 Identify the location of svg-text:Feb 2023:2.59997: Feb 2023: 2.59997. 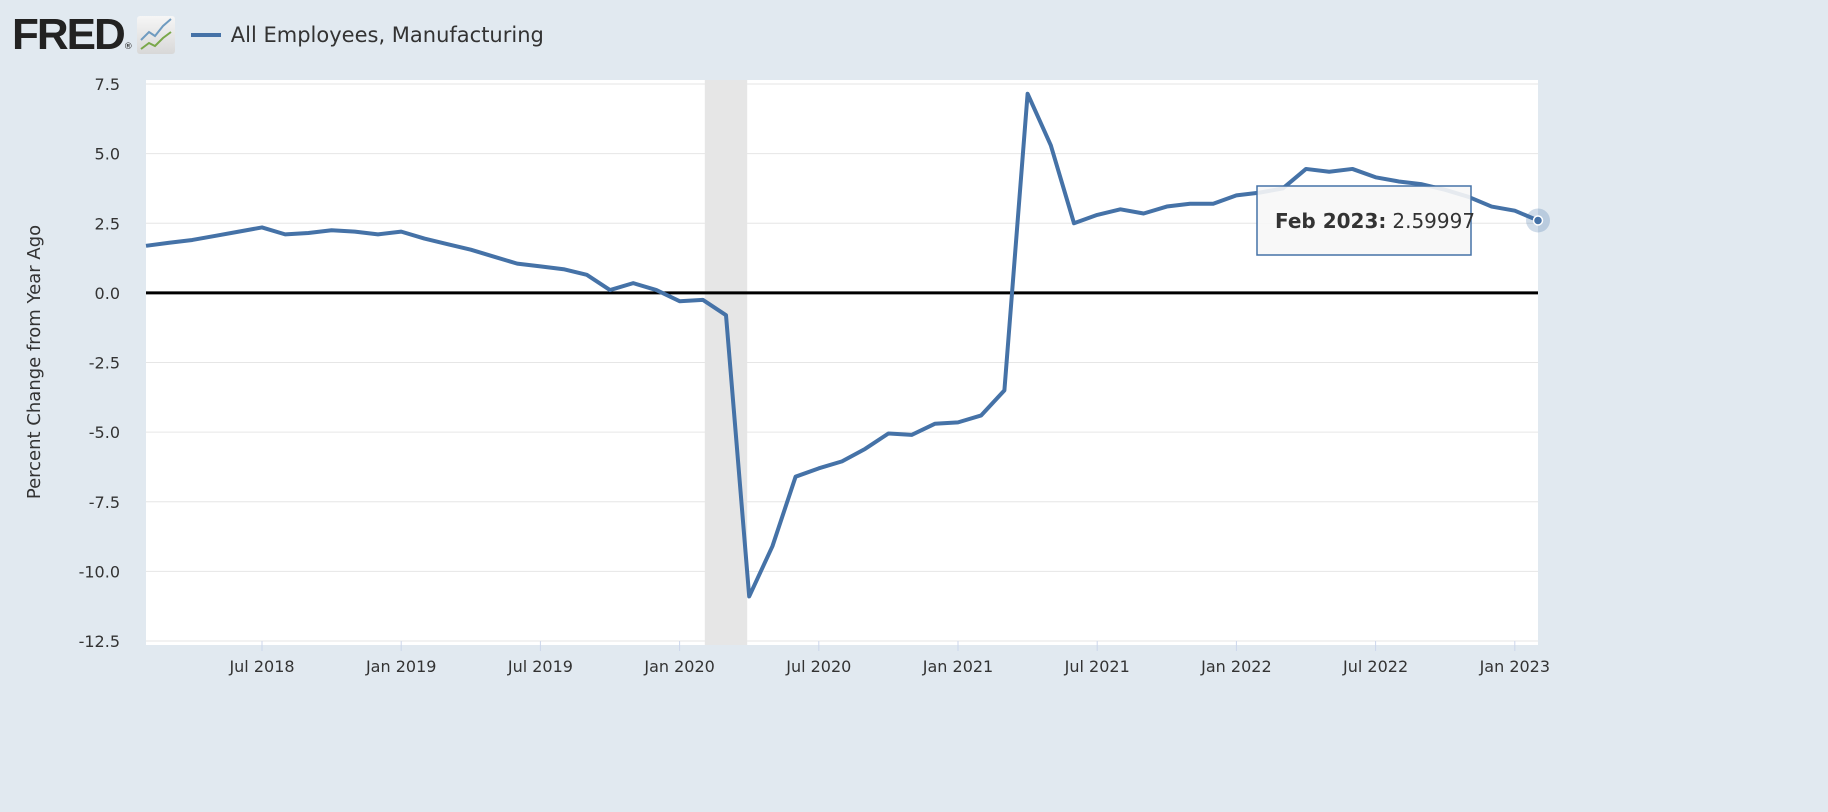
(1375, 221).